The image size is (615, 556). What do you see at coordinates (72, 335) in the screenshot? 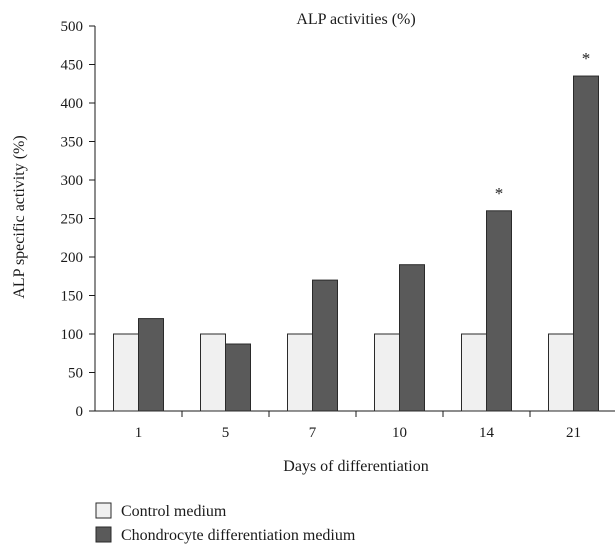
I see `y-tick-label: 100` at bounding box center [72, 335].